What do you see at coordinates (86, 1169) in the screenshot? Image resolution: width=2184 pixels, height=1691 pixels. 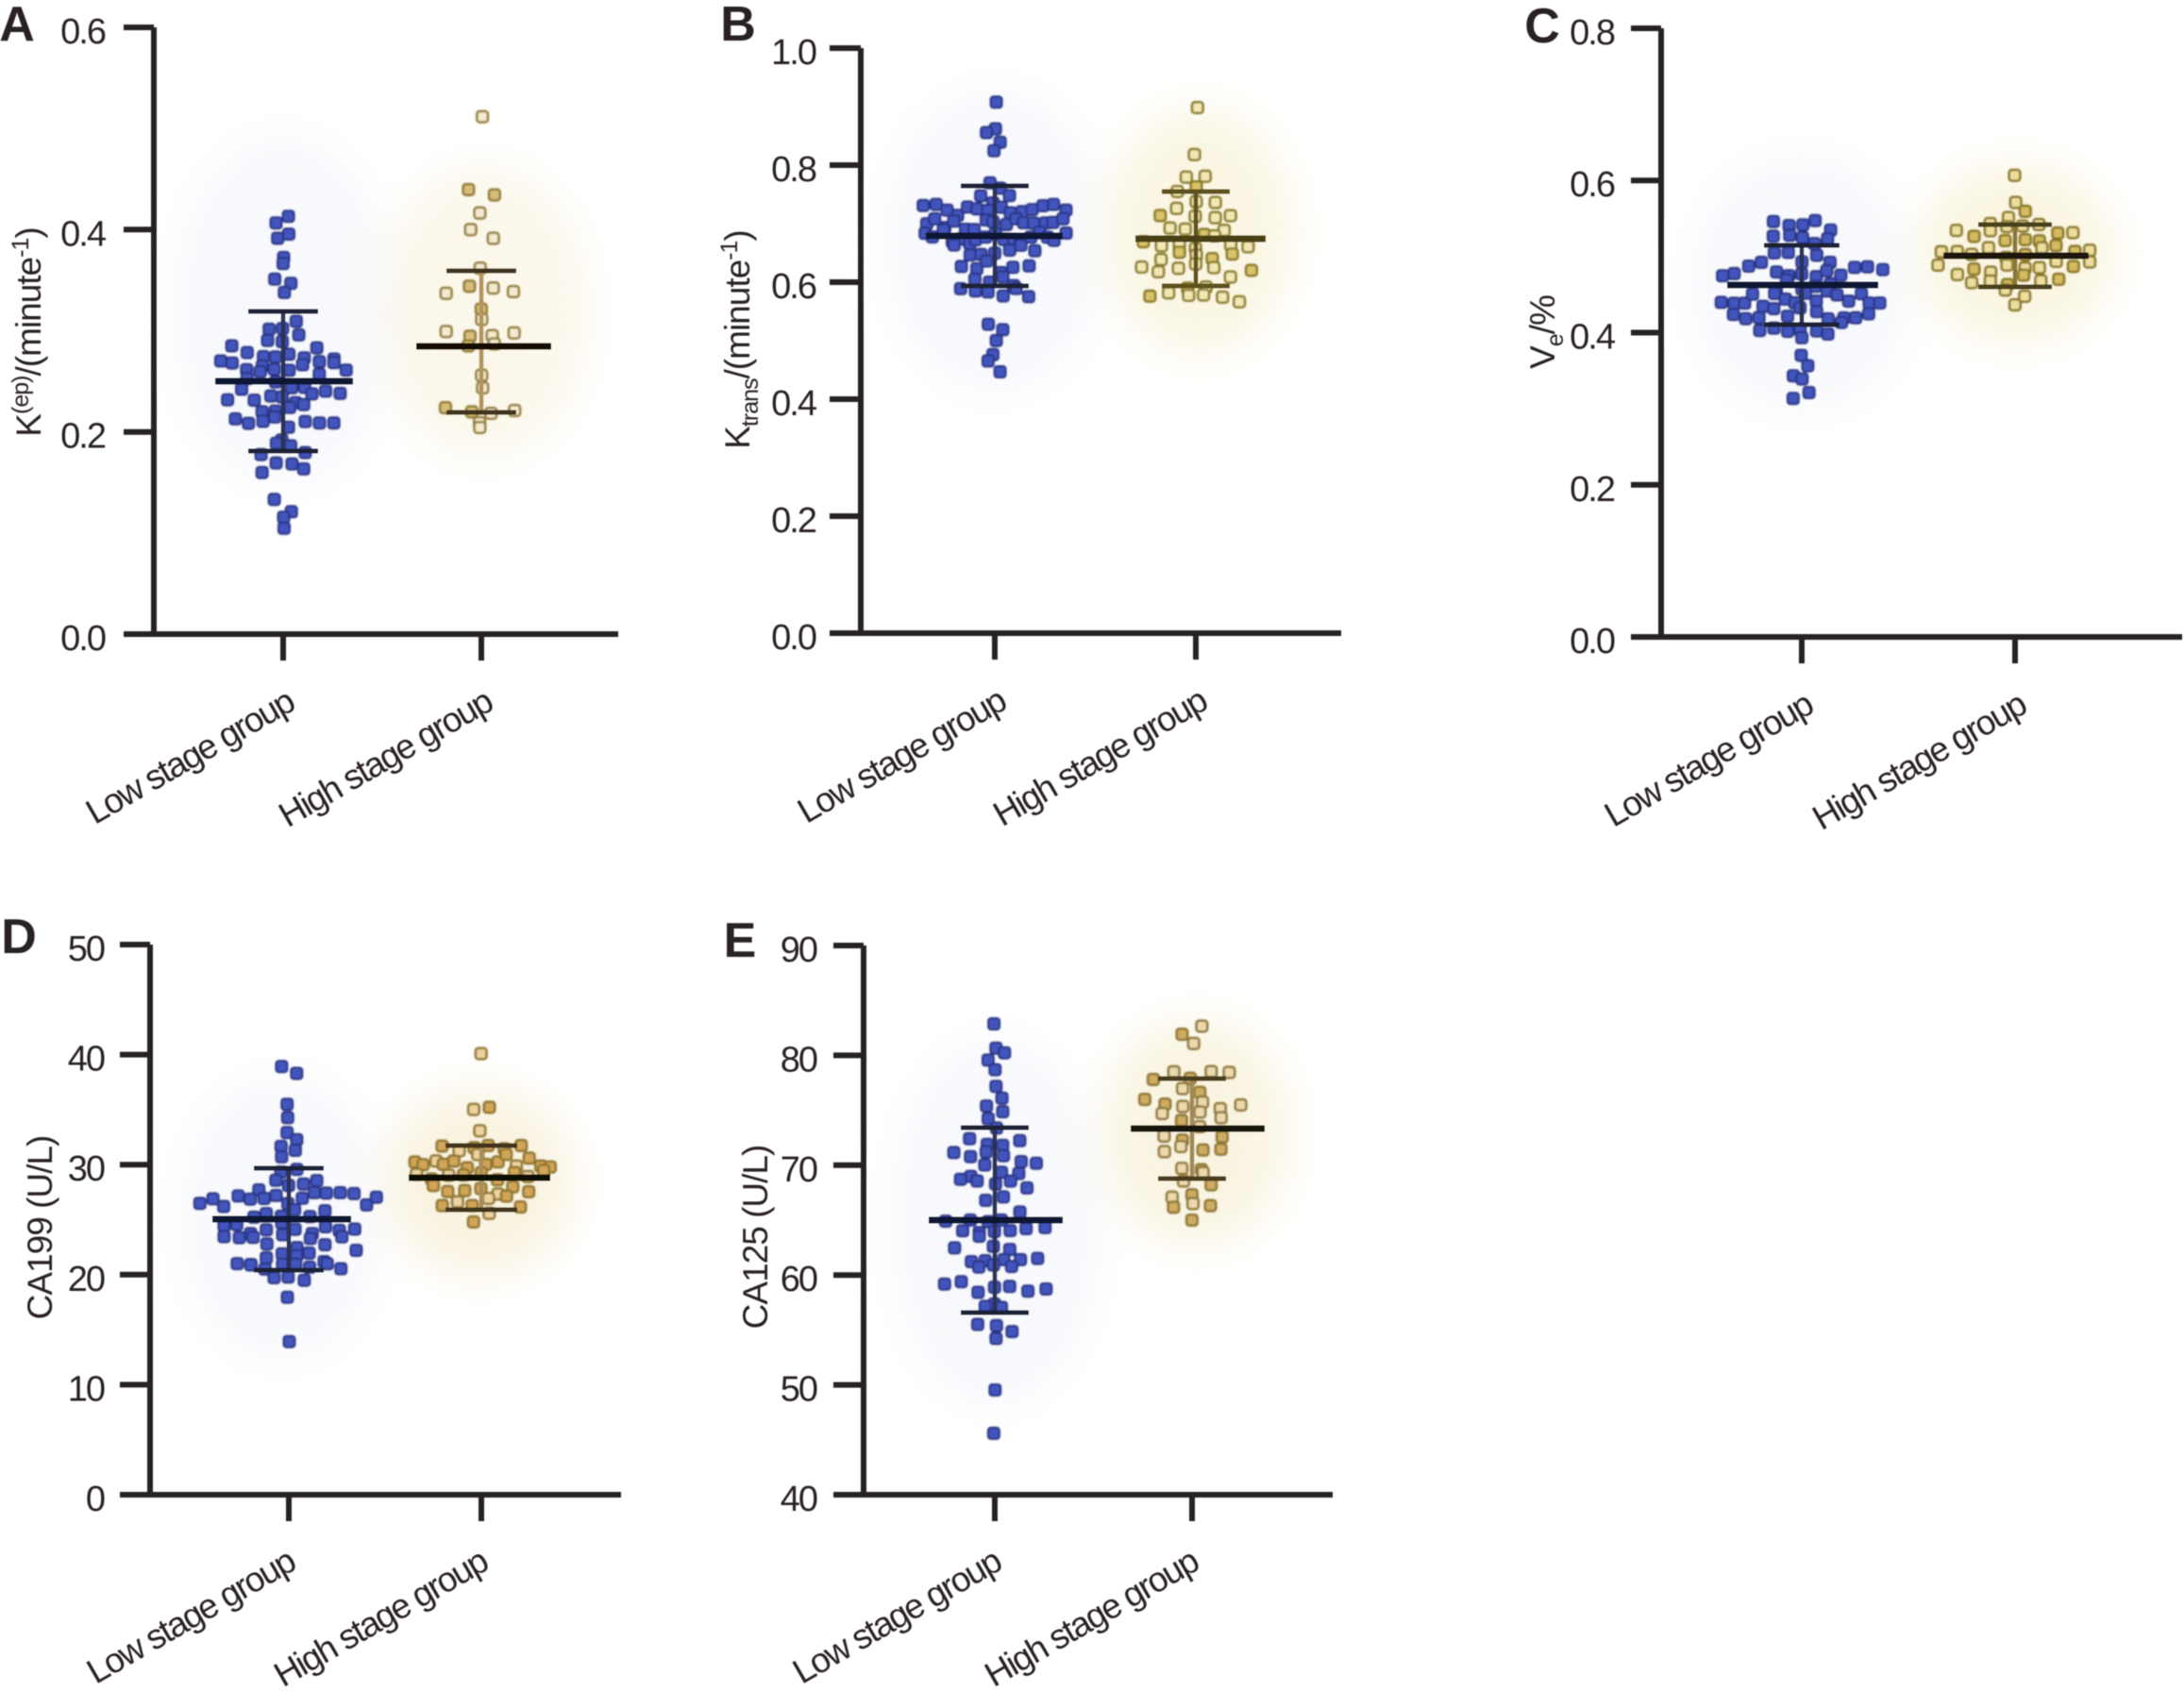 I see `svg-text: 30` at bounding box center [86, 1169].